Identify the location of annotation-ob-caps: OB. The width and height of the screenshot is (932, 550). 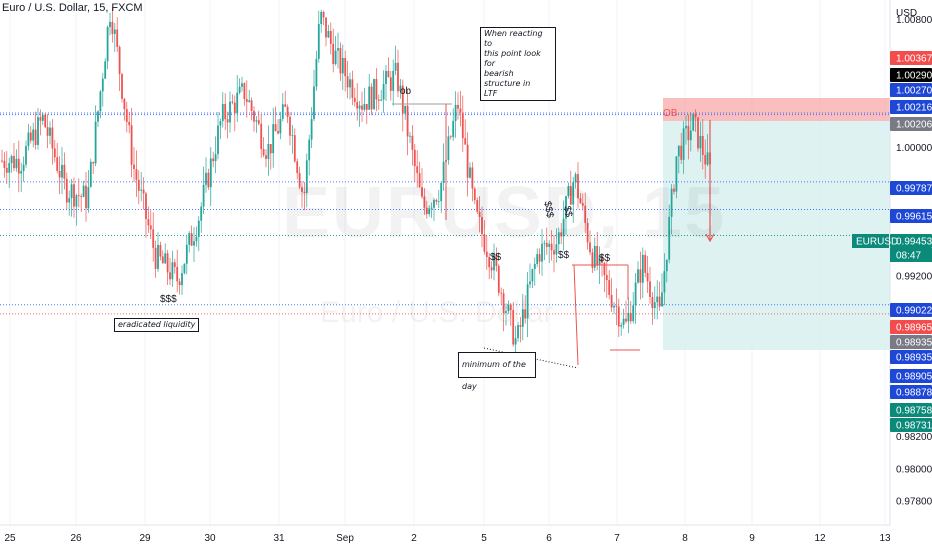
(670, 113).